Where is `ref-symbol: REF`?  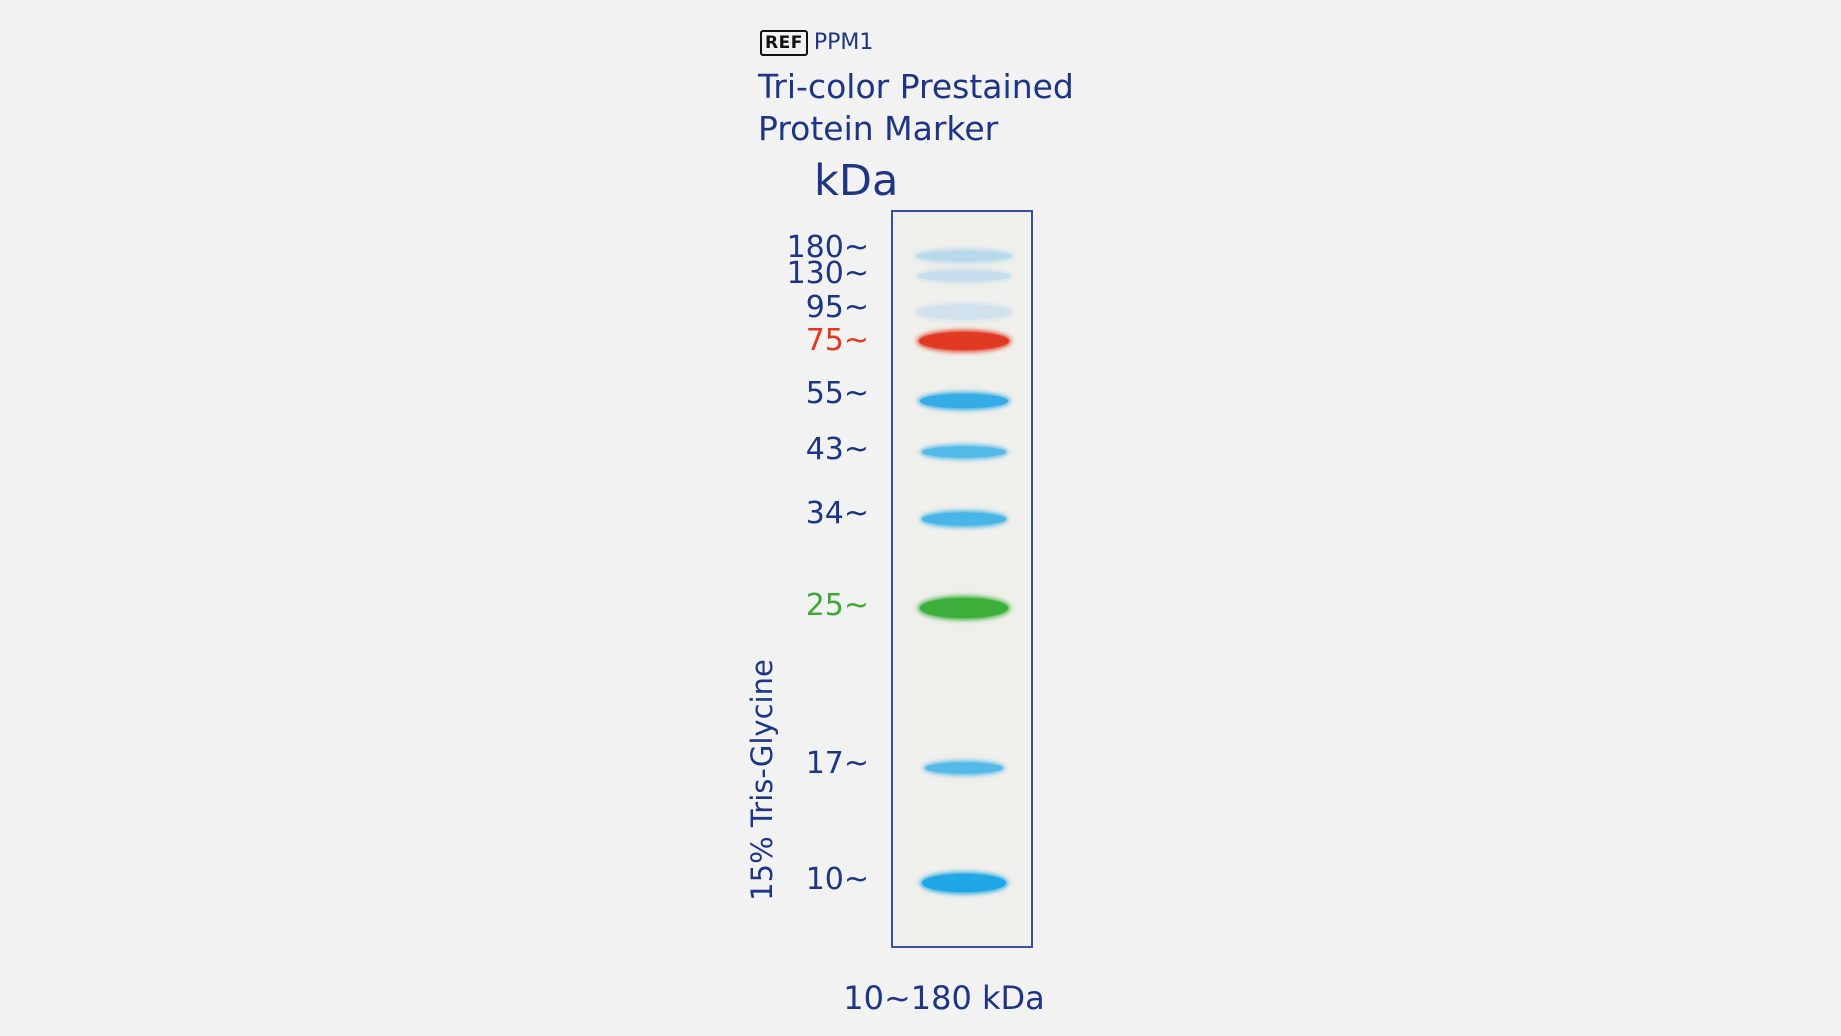
ref-symbol: REF is located at coordinates (784, 43).